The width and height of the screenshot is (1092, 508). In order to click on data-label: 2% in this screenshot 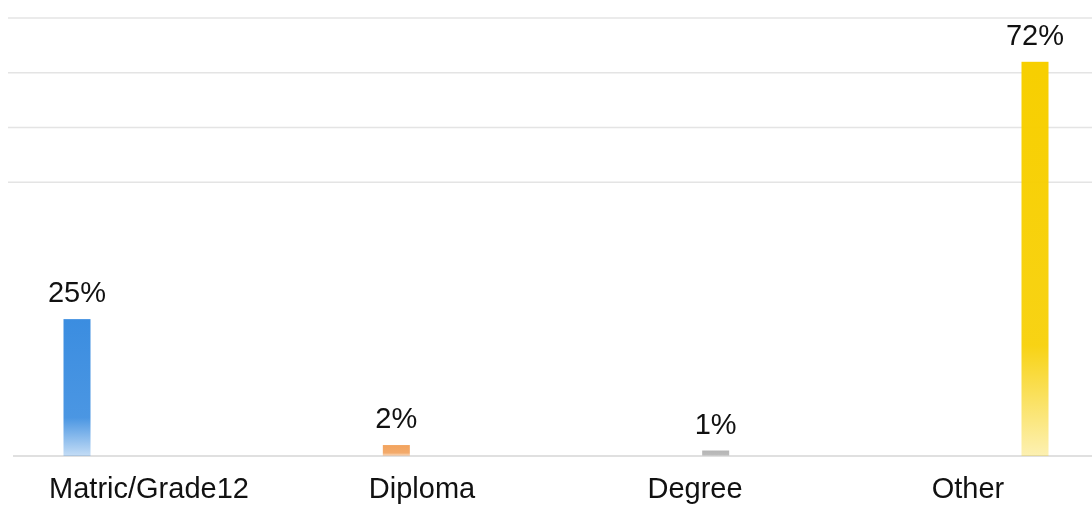, I will do `click(396, 418)`.